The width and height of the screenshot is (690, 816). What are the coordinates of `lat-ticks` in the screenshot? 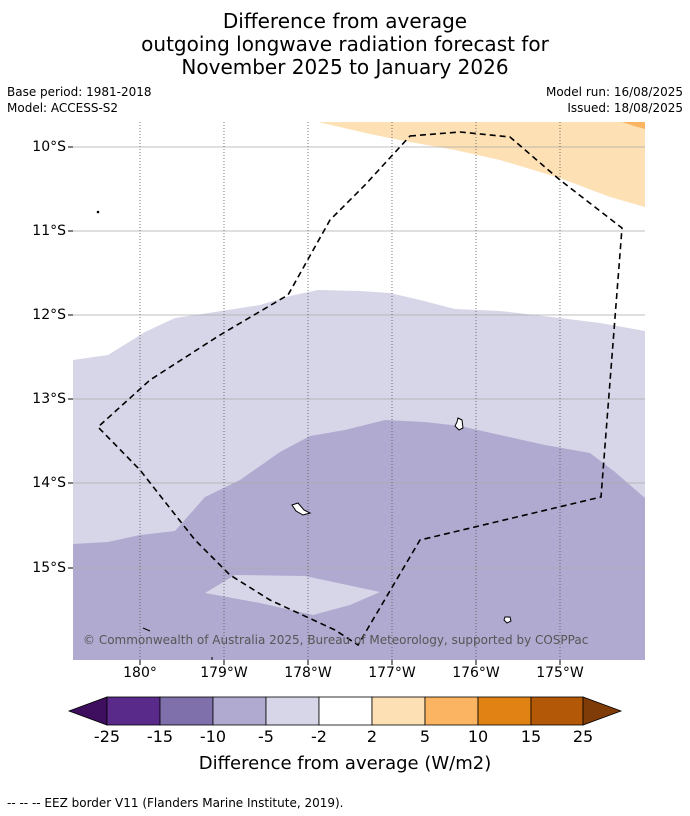 It's located at (70, 357).